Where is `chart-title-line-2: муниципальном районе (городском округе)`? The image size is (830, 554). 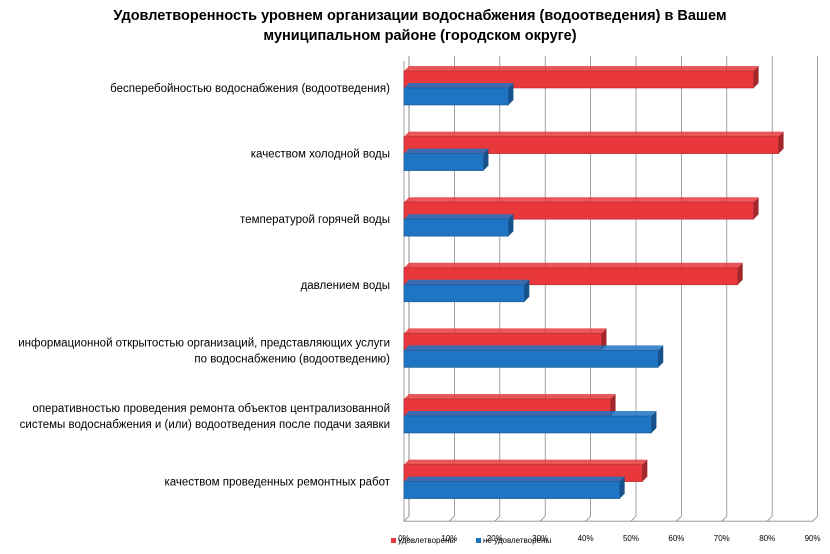
chart-title-line-2: муниципальном районе (городском округе) is located at coordinates (420, 36).